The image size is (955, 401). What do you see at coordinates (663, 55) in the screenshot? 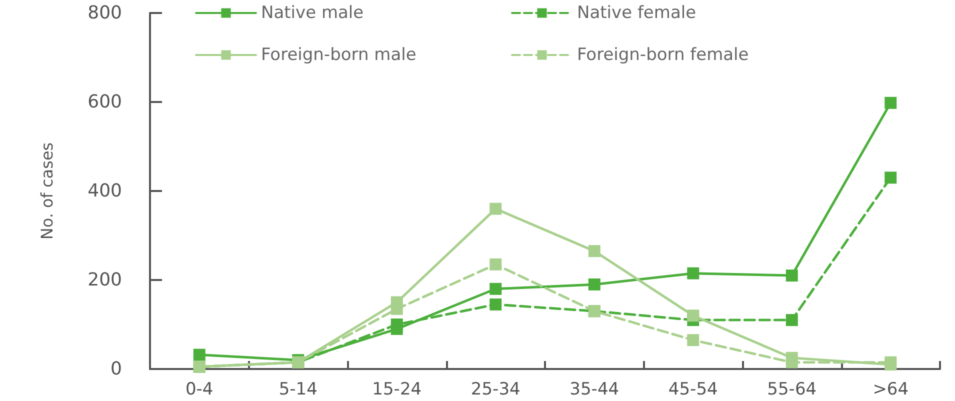
I see `legend-label: Foreign-born female` at bounding box center [663, 55].